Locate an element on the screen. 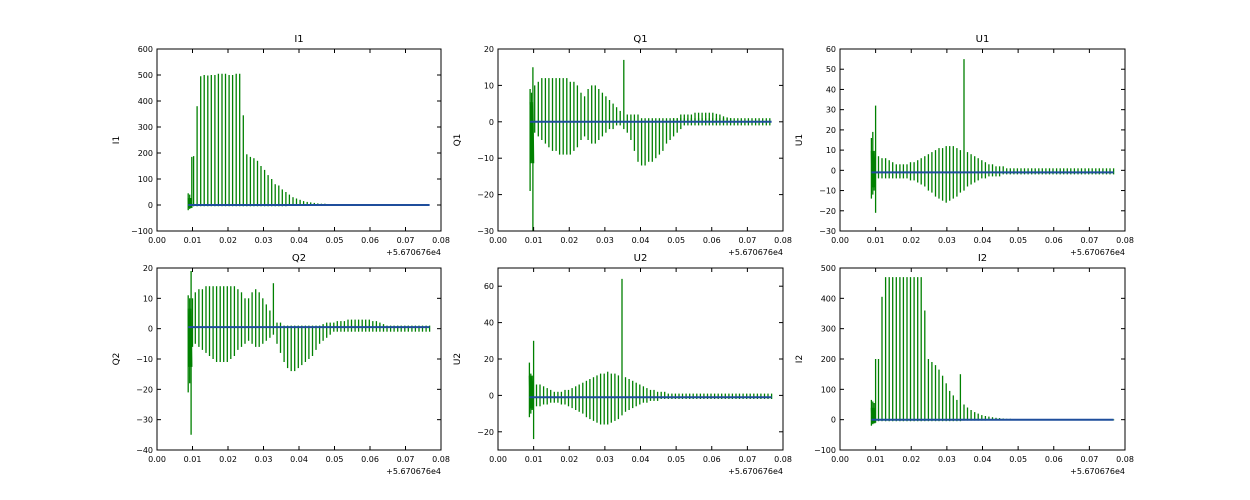  y-tick-label: 10 is located at coordinates (831, 150).